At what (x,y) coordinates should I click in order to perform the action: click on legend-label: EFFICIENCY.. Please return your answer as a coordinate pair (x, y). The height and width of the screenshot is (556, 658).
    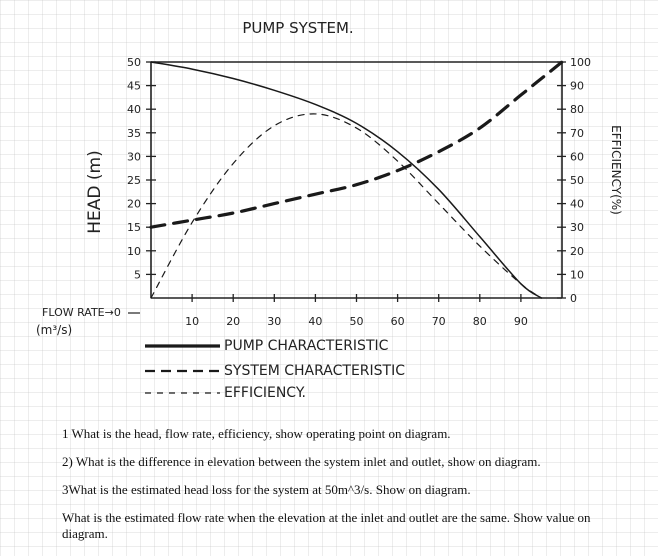
    Looking at the image, I should click on (265, 393).